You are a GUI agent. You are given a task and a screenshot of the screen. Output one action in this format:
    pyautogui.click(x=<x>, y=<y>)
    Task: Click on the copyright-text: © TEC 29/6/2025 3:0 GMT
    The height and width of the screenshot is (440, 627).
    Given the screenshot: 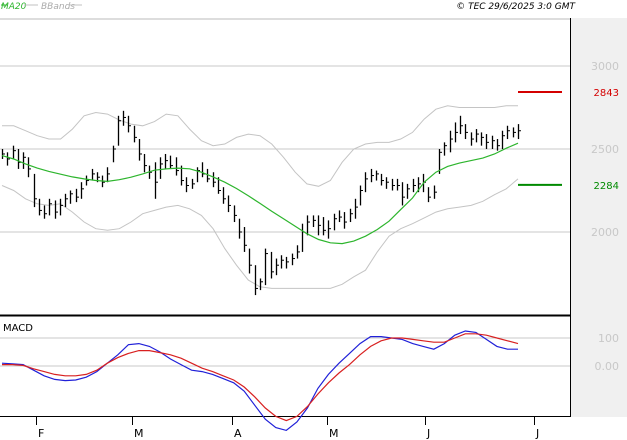 What is the action you would take?
    pyautogui.click(x=516, y=7)
    